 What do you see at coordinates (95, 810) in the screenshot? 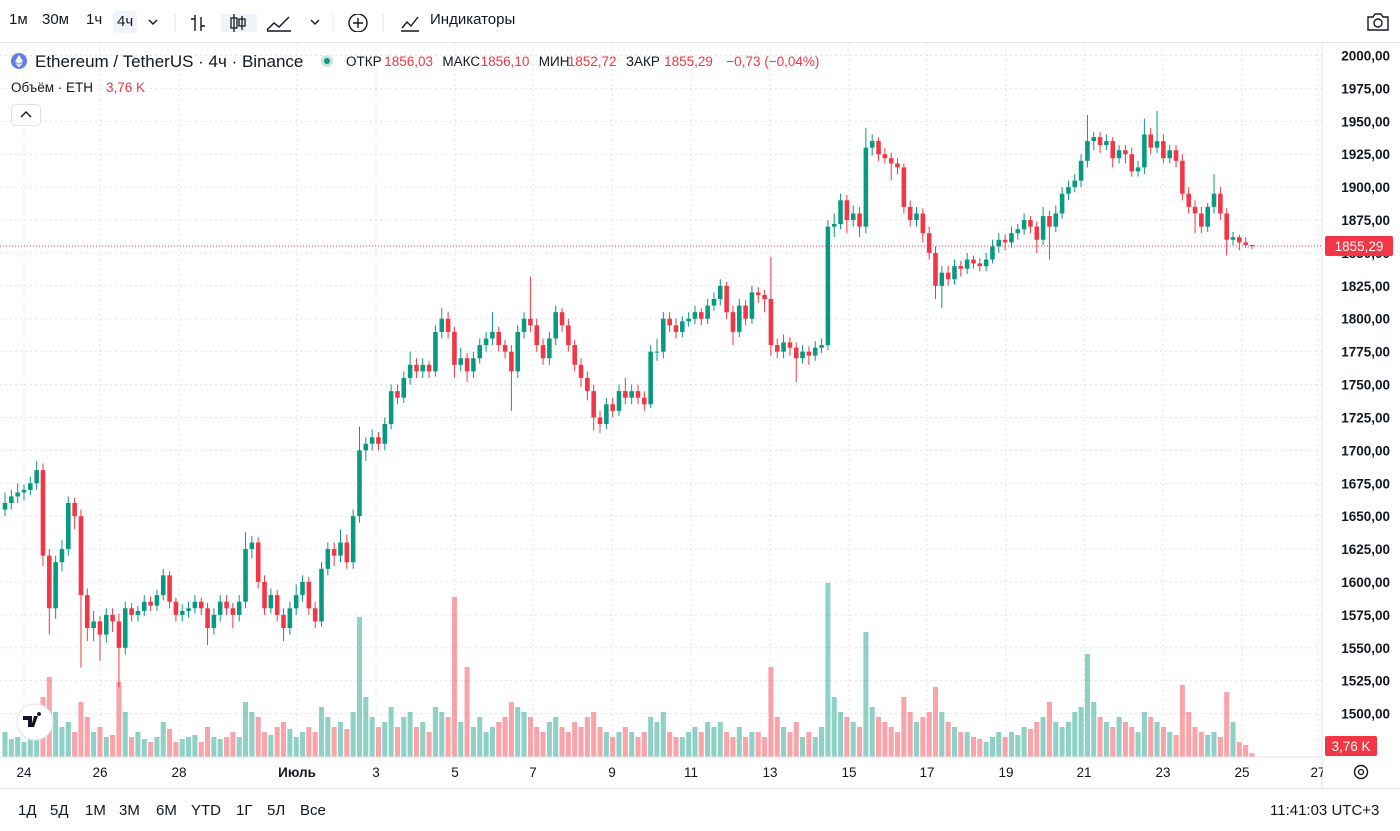
I see `range-button: 1М` at bounding box center [95, 810].